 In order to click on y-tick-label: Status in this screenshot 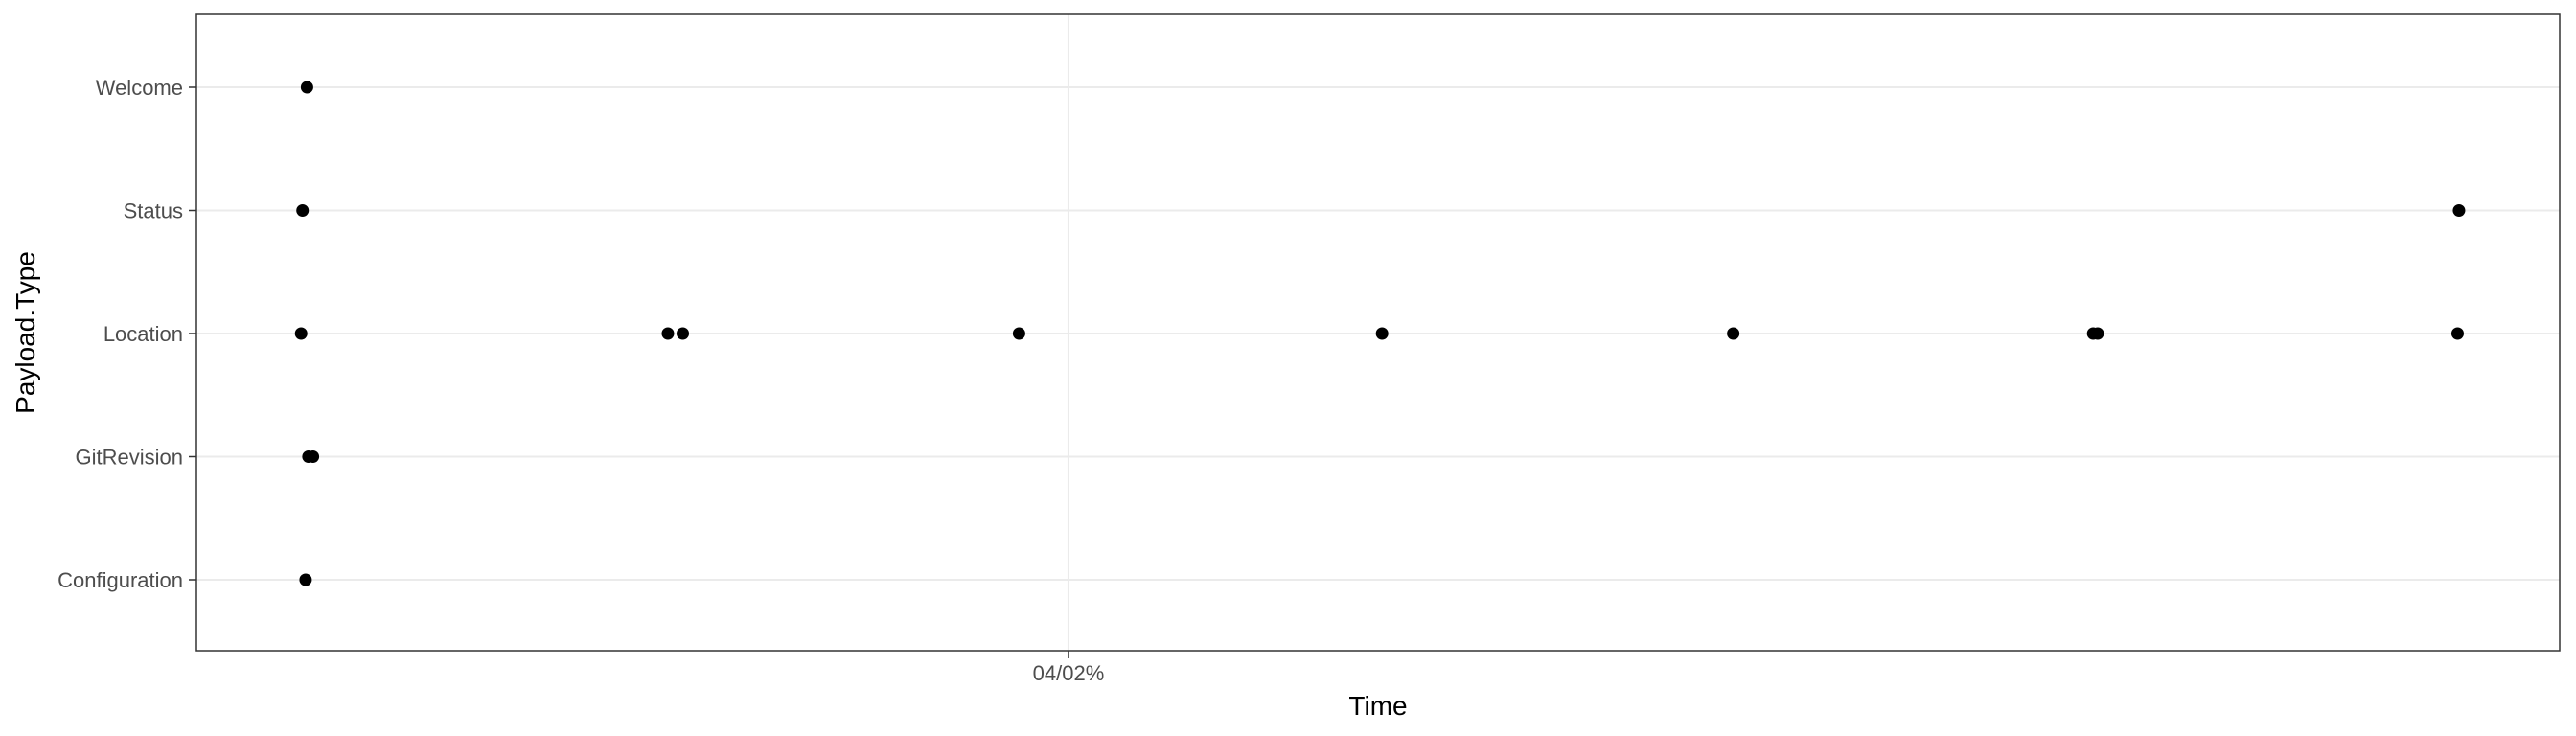, I will do `click(153, 211)`.